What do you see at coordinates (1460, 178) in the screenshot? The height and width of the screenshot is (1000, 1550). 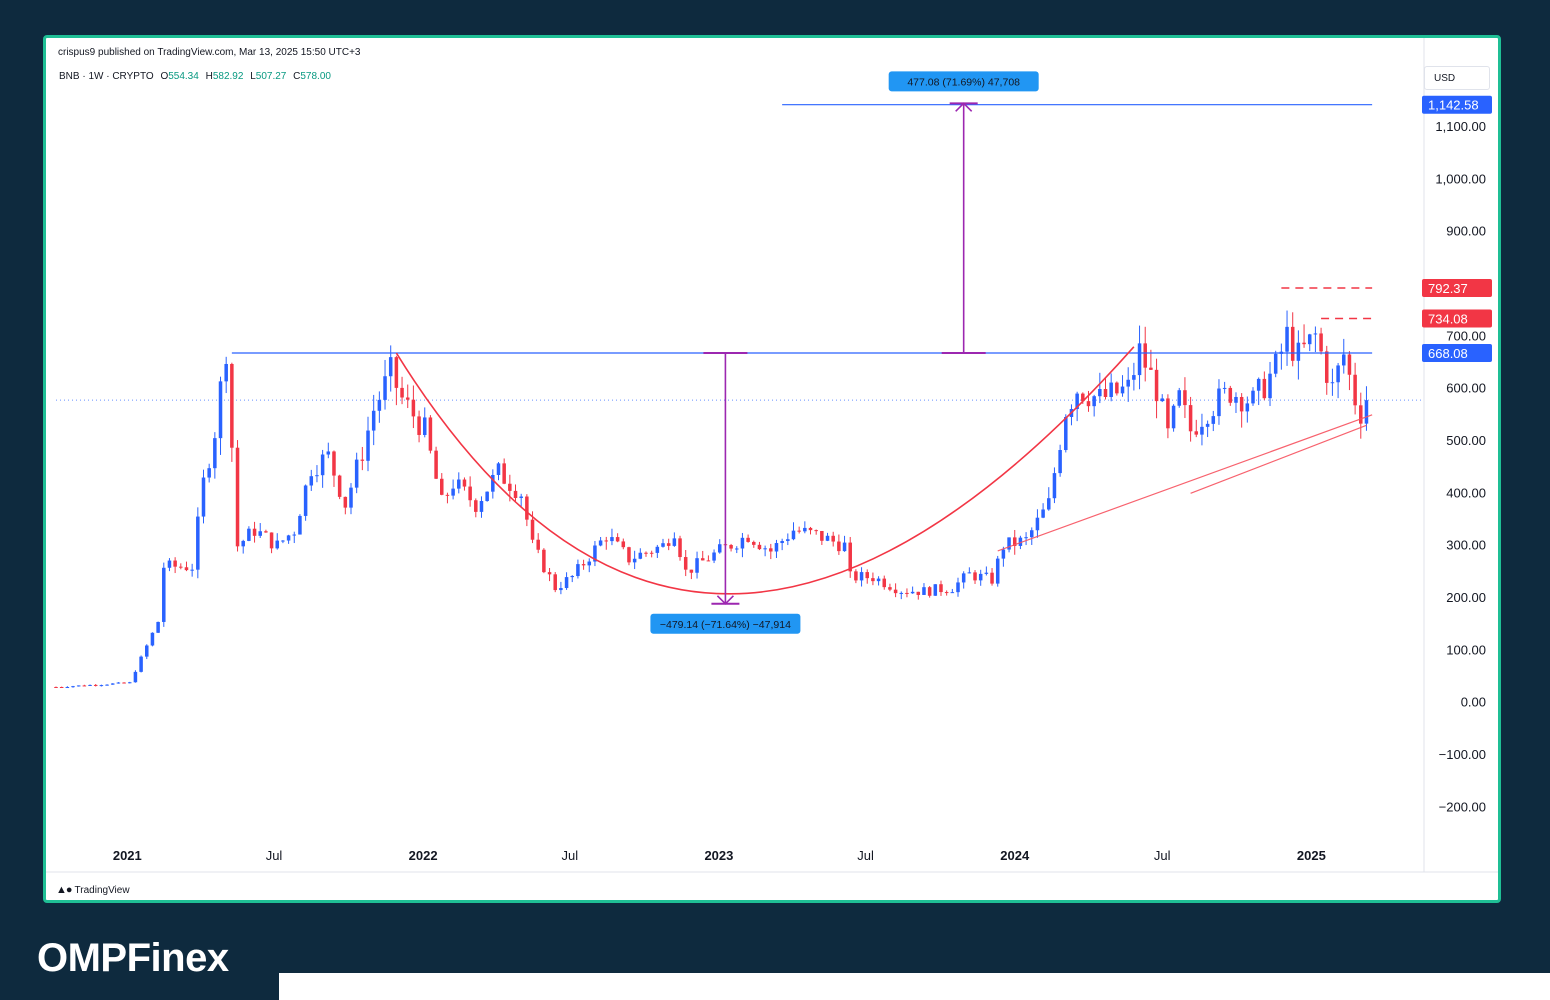 I see `y-tick-label: 1,000.00` at bounding box center [1460, 178].